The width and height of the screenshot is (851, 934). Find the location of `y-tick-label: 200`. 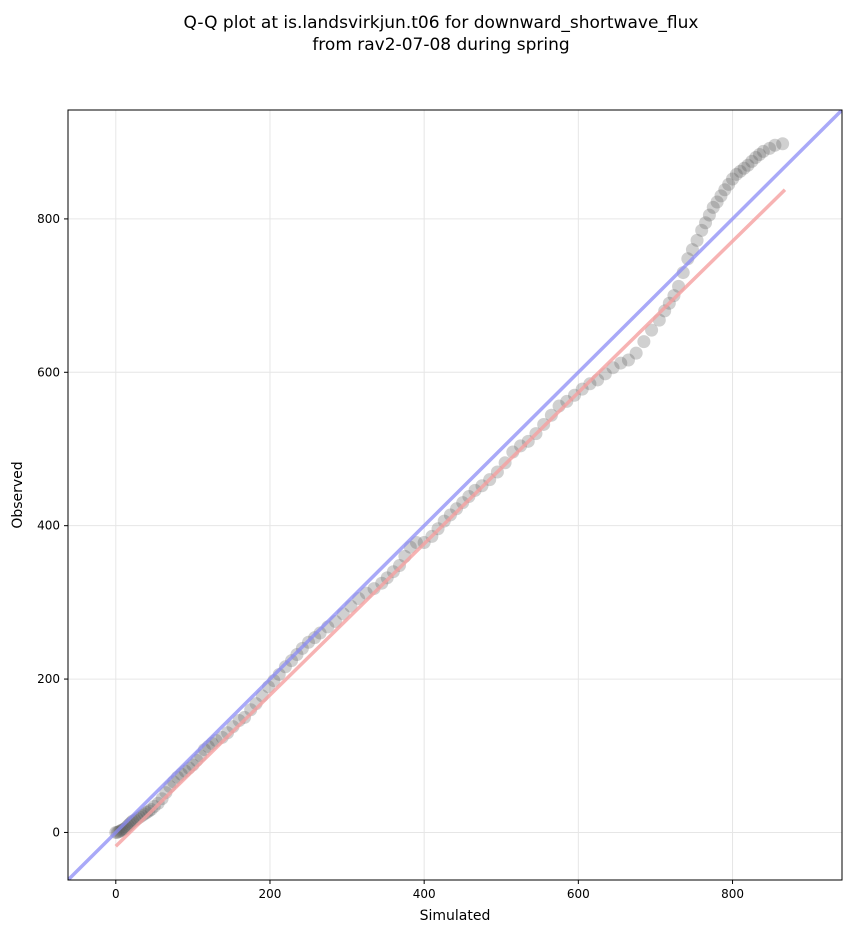

y-tick-label: 200 is located at coordinates (48, 679).